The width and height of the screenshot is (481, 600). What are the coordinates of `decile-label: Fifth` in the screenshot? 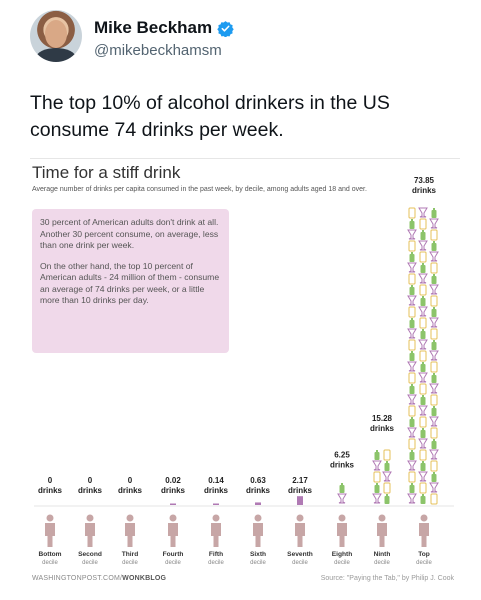 It's located at (216, 554).